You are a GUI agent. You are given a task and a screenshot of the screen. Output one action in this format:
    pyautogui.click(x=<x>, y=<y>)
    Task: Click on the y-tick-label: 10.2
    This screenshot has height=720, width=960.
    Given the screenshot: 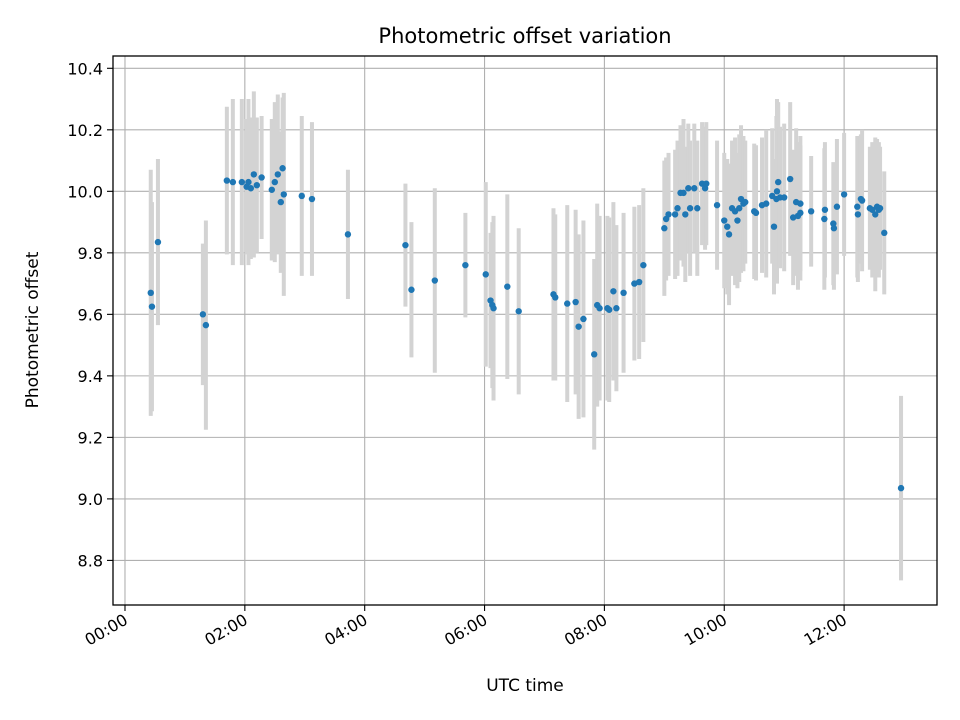 What is the action you would take?
    pyautogui.click(x=85, y=130)
    